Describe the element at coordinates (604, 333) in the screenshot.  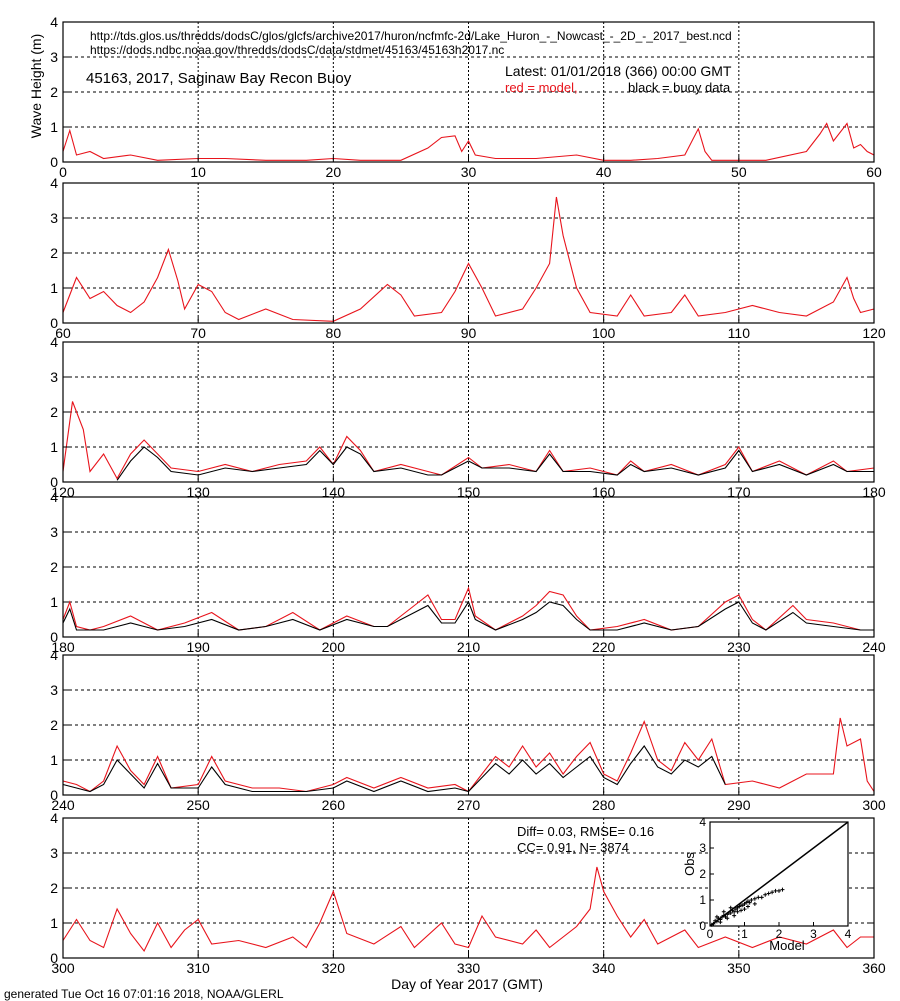
I see `x-tick-label: 100` at that location.